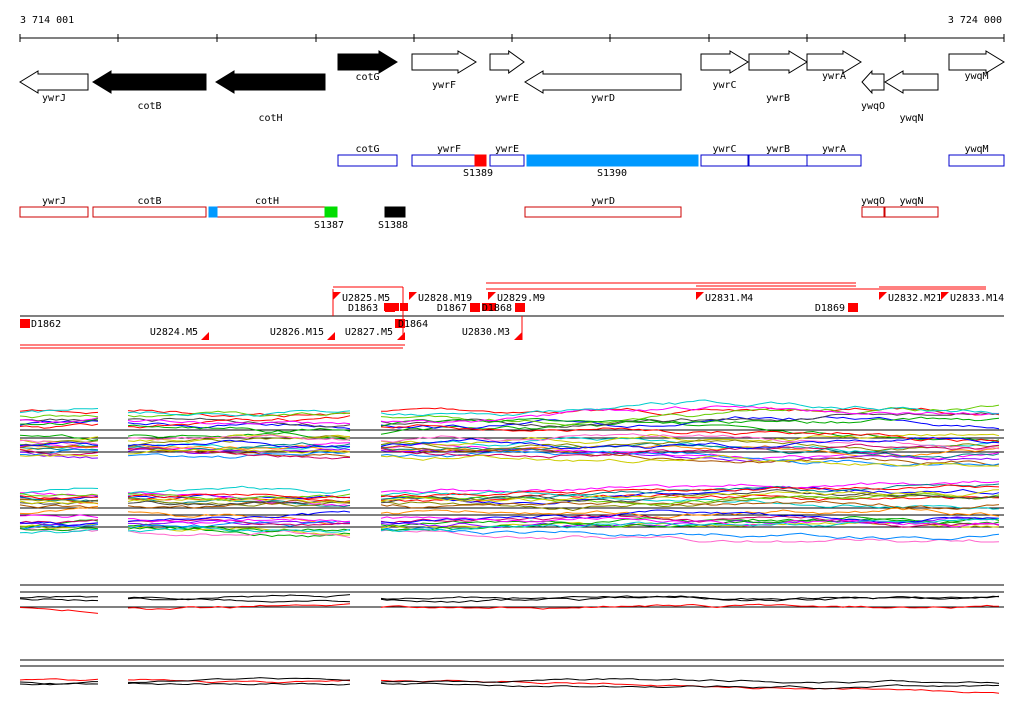 This screenshot has height=714, width=1024. What do you see at coordinates (331, 336) in the screenshot?
I see `feature-flag-U2826.M15` at bounding box center [331, 336].